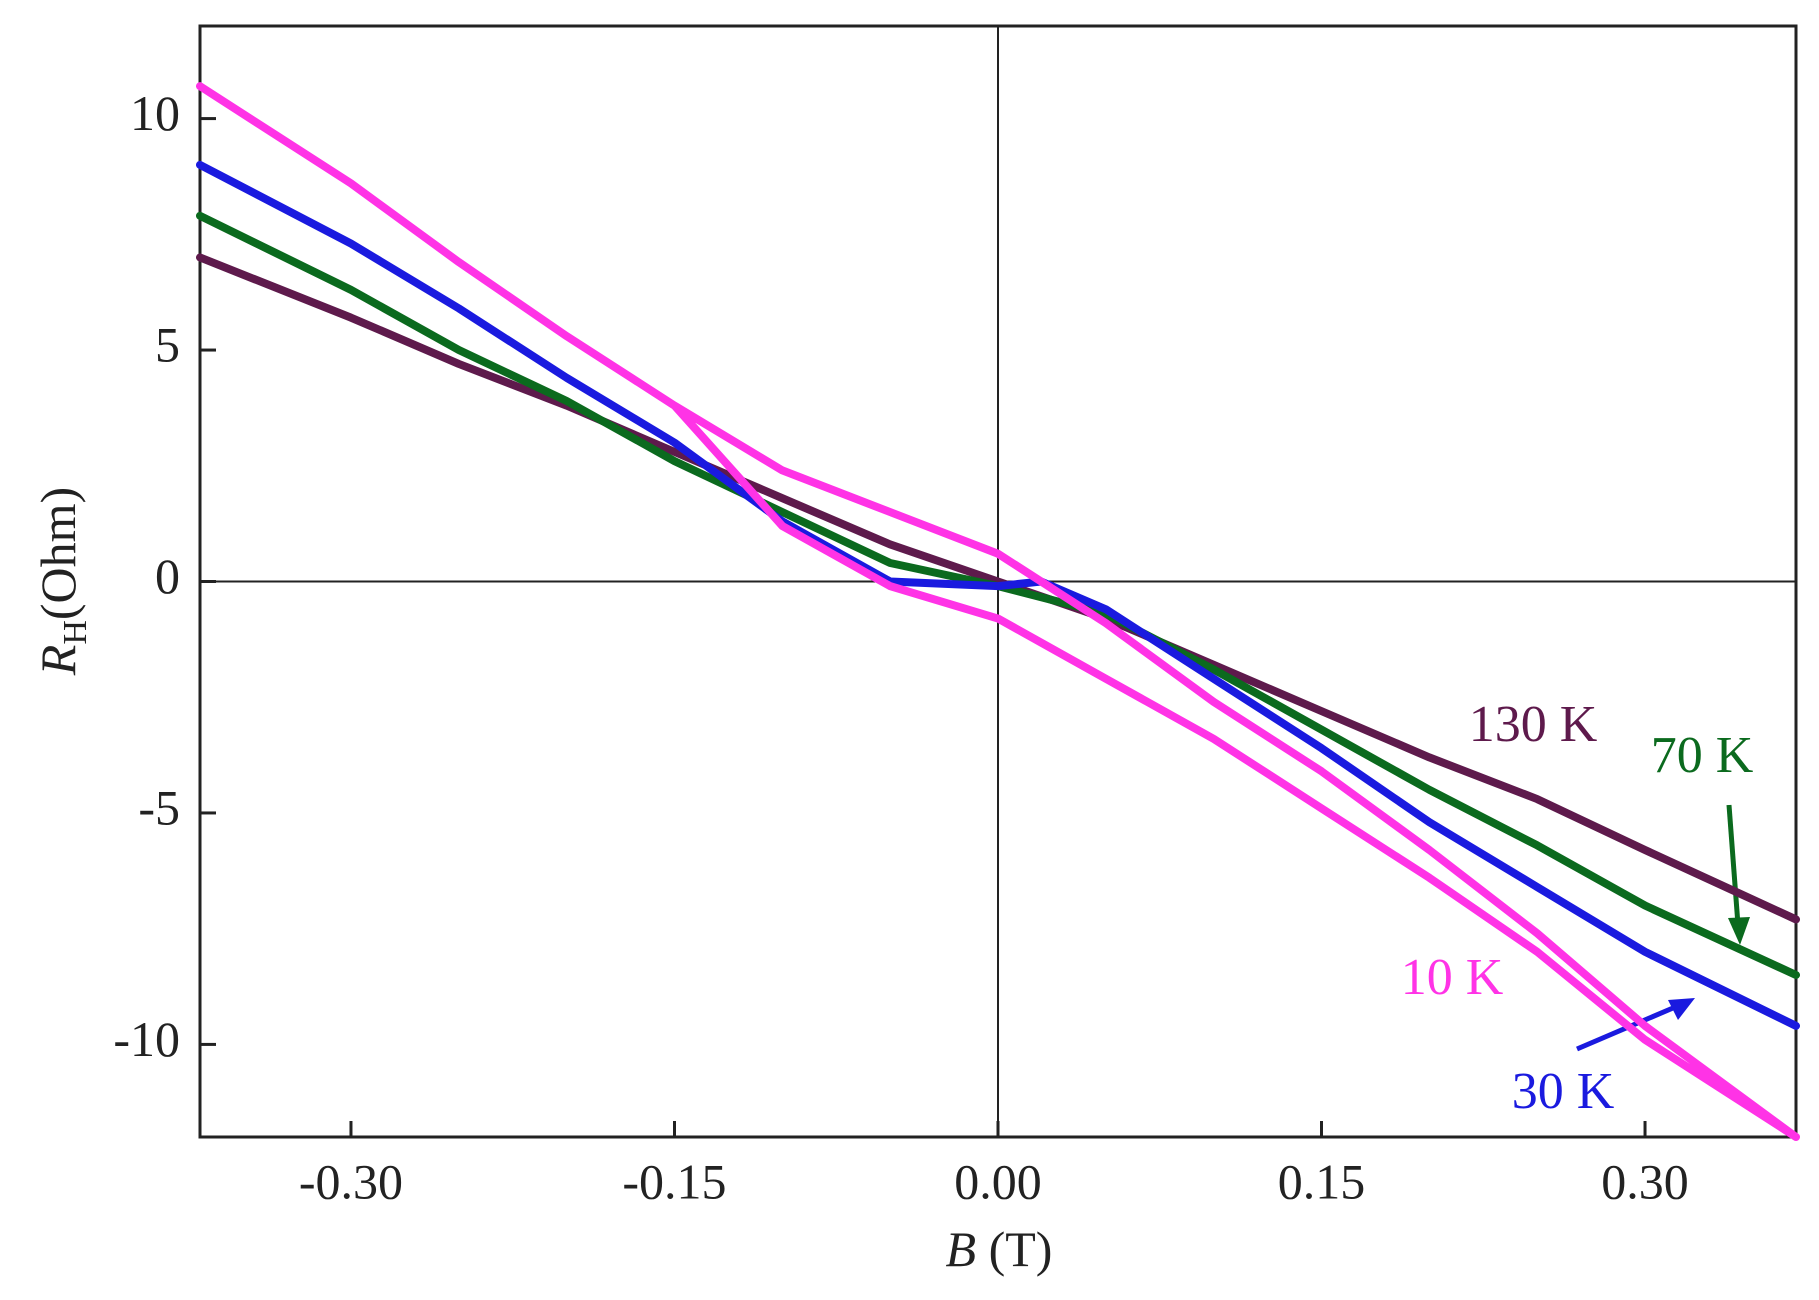 This screenshot has height=1300, width=1819. Describe the element at coordinates (1739, 931) in the screenshot. I see `arrow-head-70k` at that location.